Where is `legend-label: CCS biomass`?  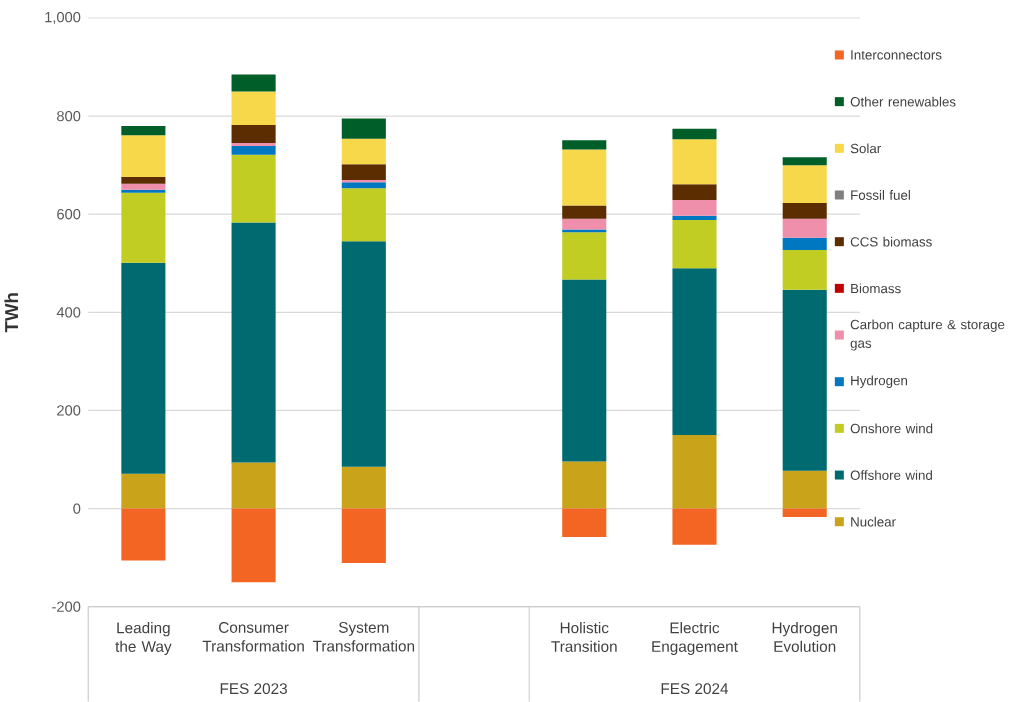
legend-label: CCS biomass is located at coordinates (891, 241).